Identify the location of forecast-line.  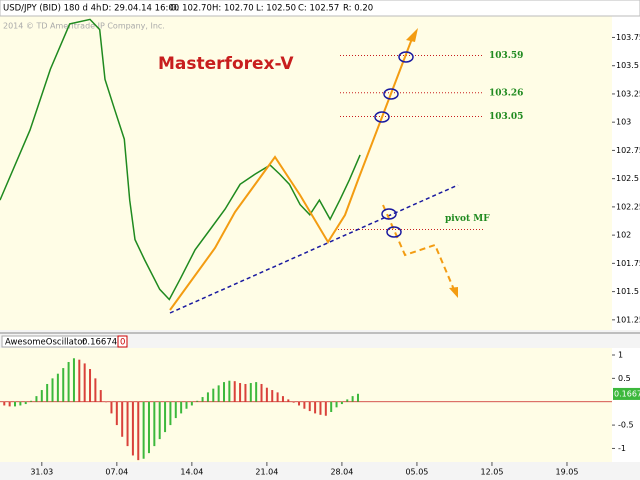
(419, 248).